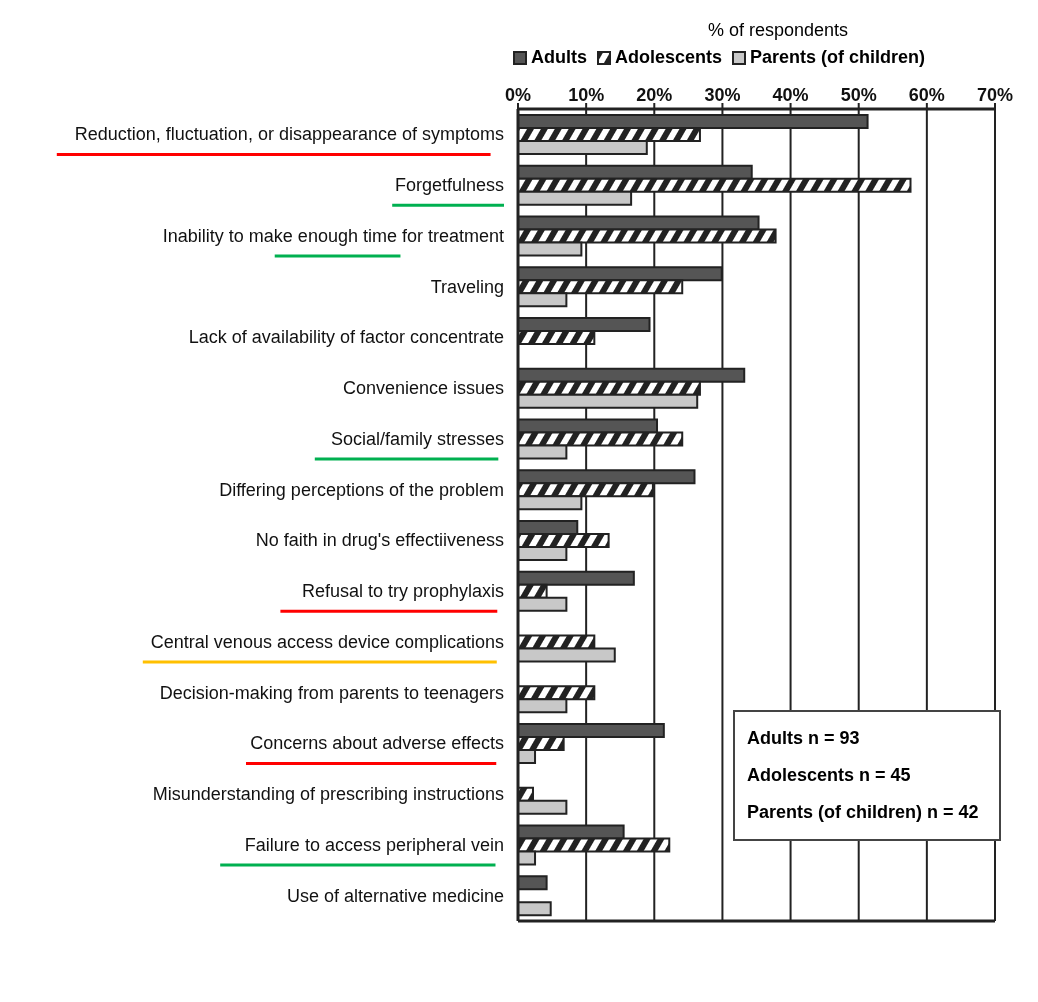 The height and width of the screenshot is (1002, 1038). What do you see at coordinates (778, 30) in the screenshot?
I see `x-axis-title: % of respondents` at bounding box center [778, 30].